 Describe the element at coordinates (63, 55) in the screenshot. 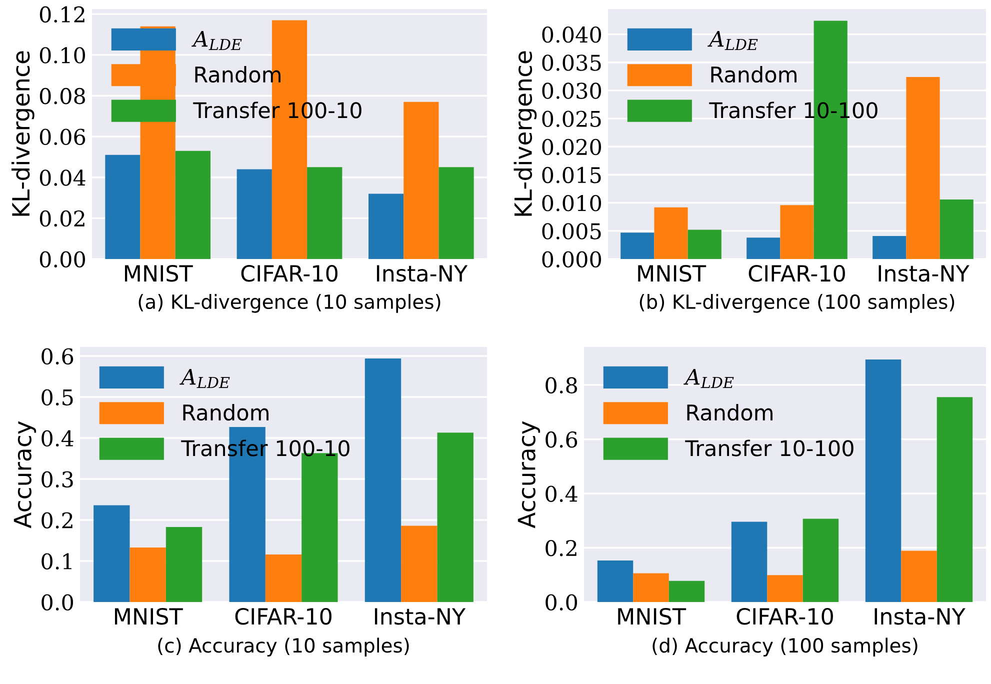

I see `y-tick-label: 0.10` at that location.